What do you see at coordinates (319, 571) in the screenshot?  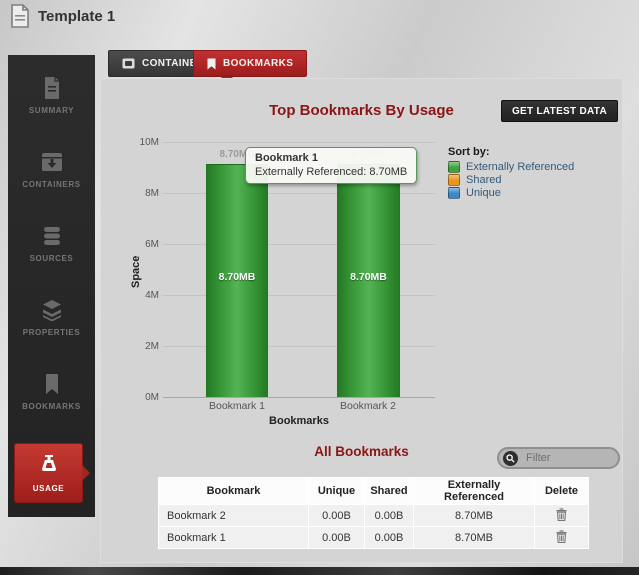 I see `bottom-edge-band` at bounding box center [319, 571].